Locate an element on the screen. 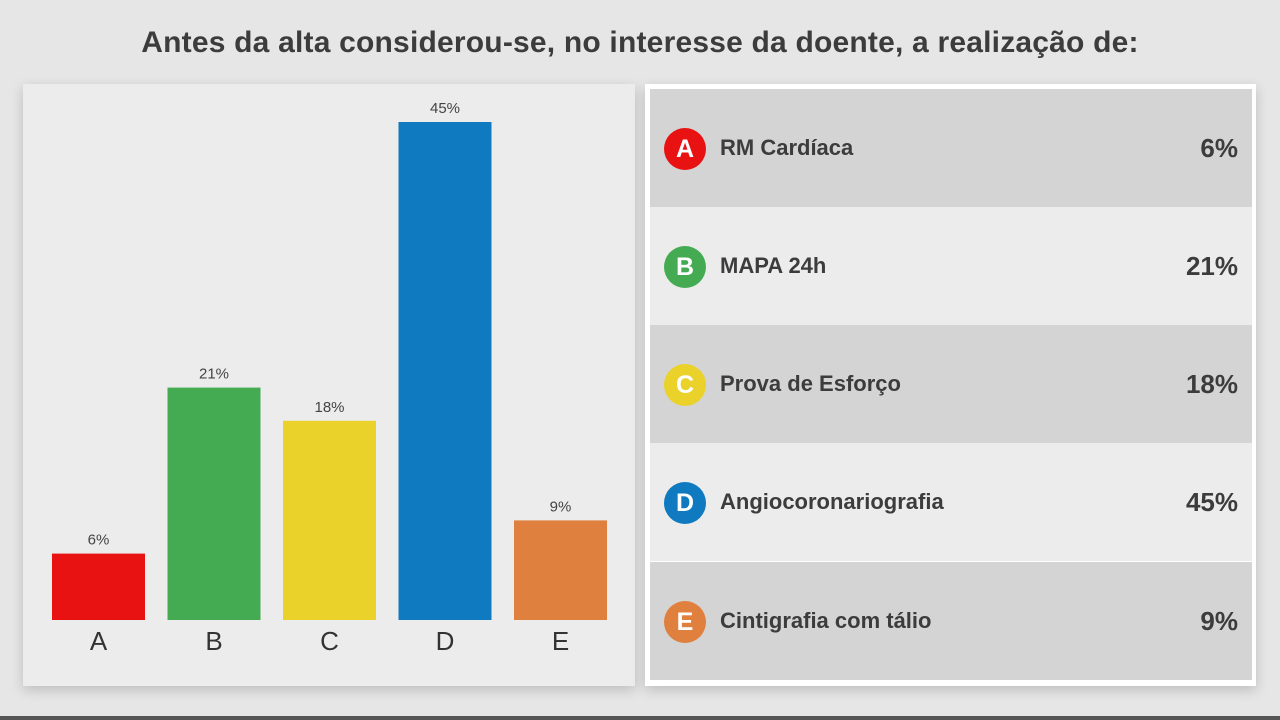  option-row-c: C Prova de Esforço 18% is located at coordinates (951, 384).